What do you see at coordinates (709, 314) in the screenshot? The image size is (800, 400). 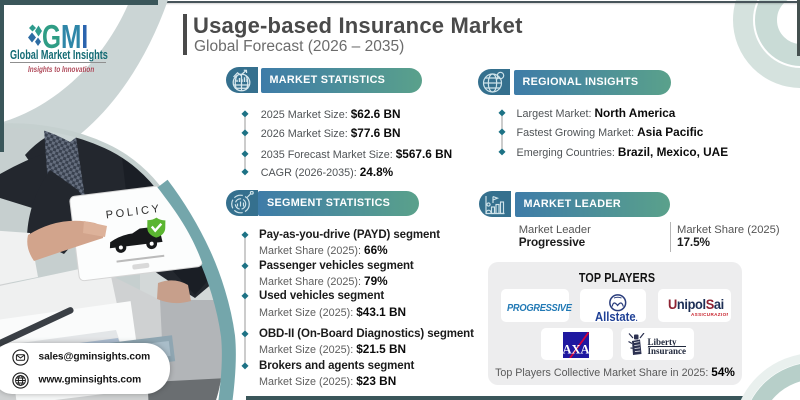 I see `svg-text: ASSICURAZIONI` at bounding box center [709, 314].